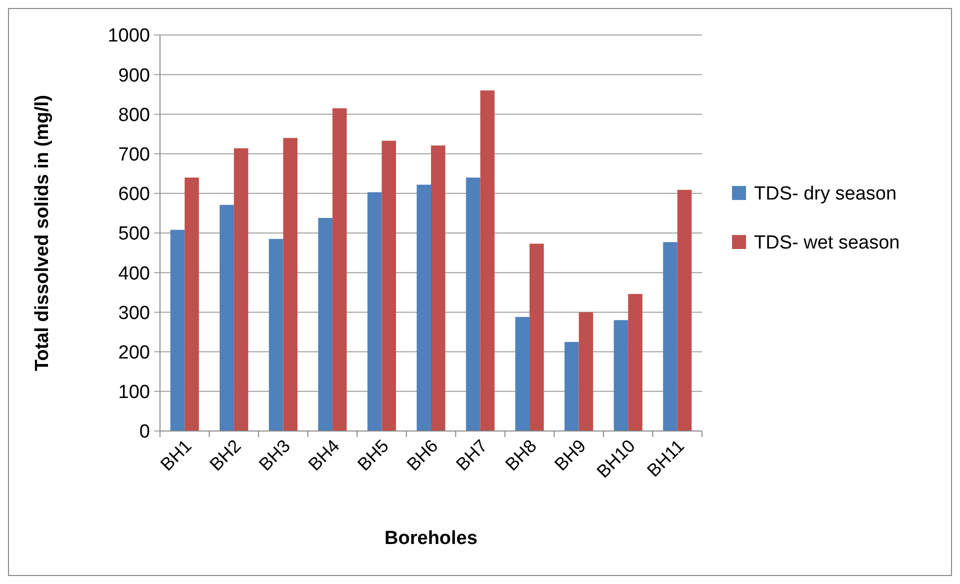 Image resolution: width=960 pixels, height=584 pixels. What do you see at coordinates (176, 455) in the screenshot?
I see `x-tick-label: BH1` at bounding box center [176, 455].